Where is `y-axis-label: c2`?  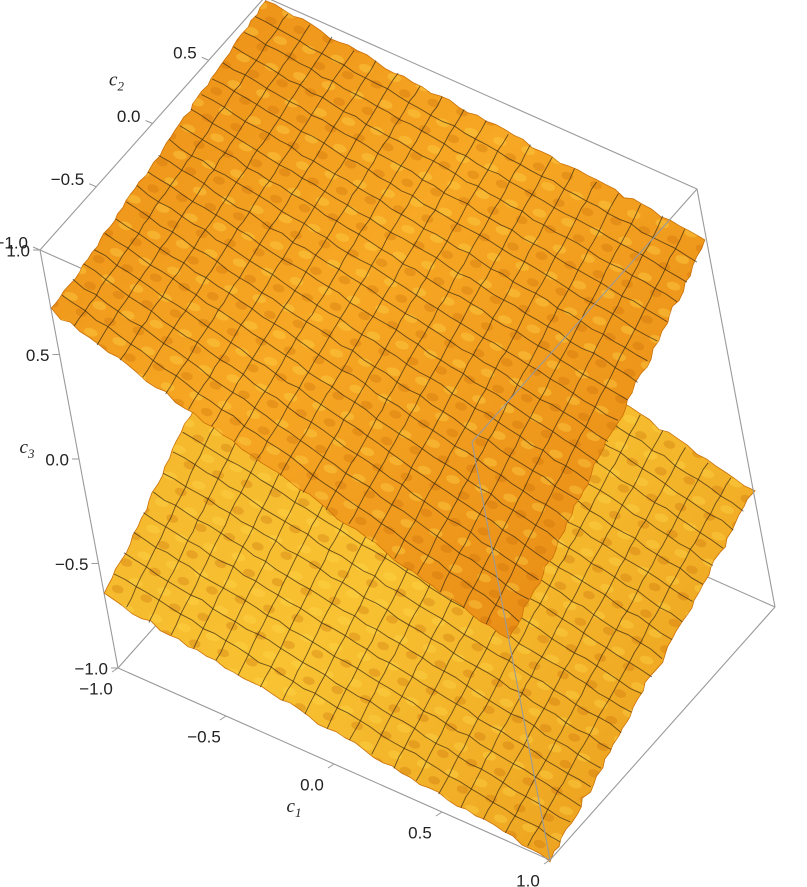 y-axis-label: c2 is located at coordinates (116, 82).